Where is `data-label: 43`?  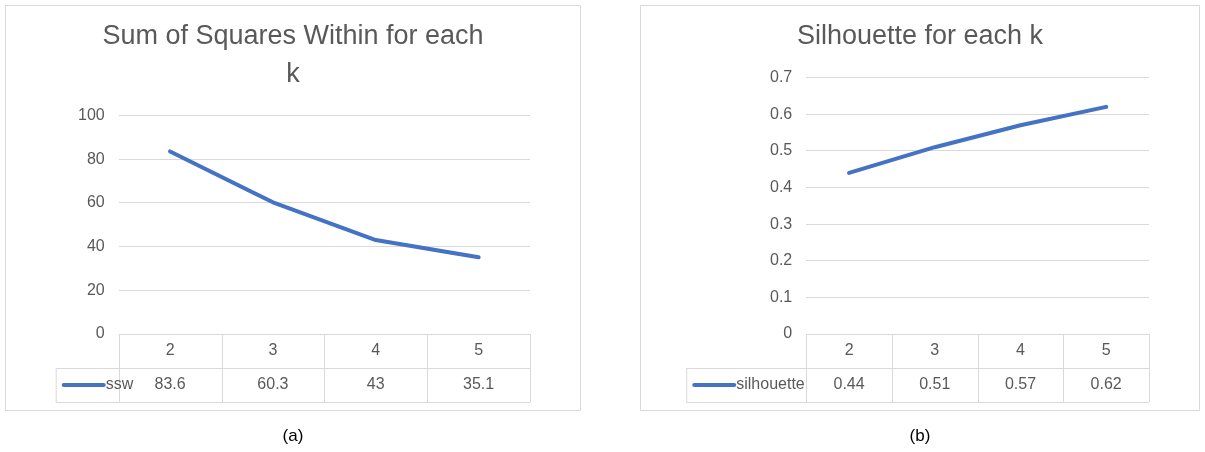 data-label: 43 is located at coordinates (375, 384).